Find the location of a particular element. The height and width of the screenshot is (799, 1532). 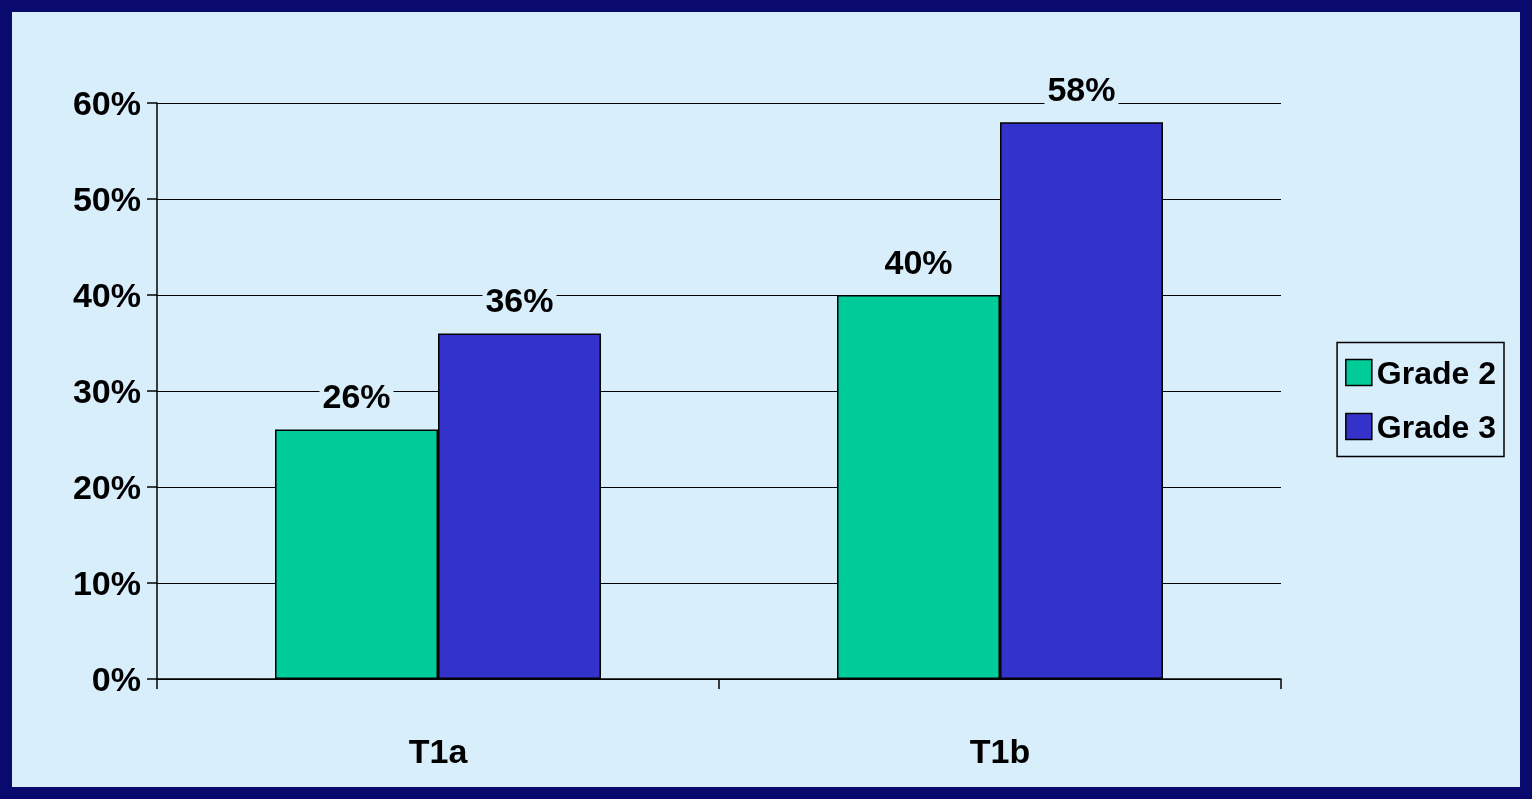

y-tick-label: 20% is located at coordinates (106, 487).